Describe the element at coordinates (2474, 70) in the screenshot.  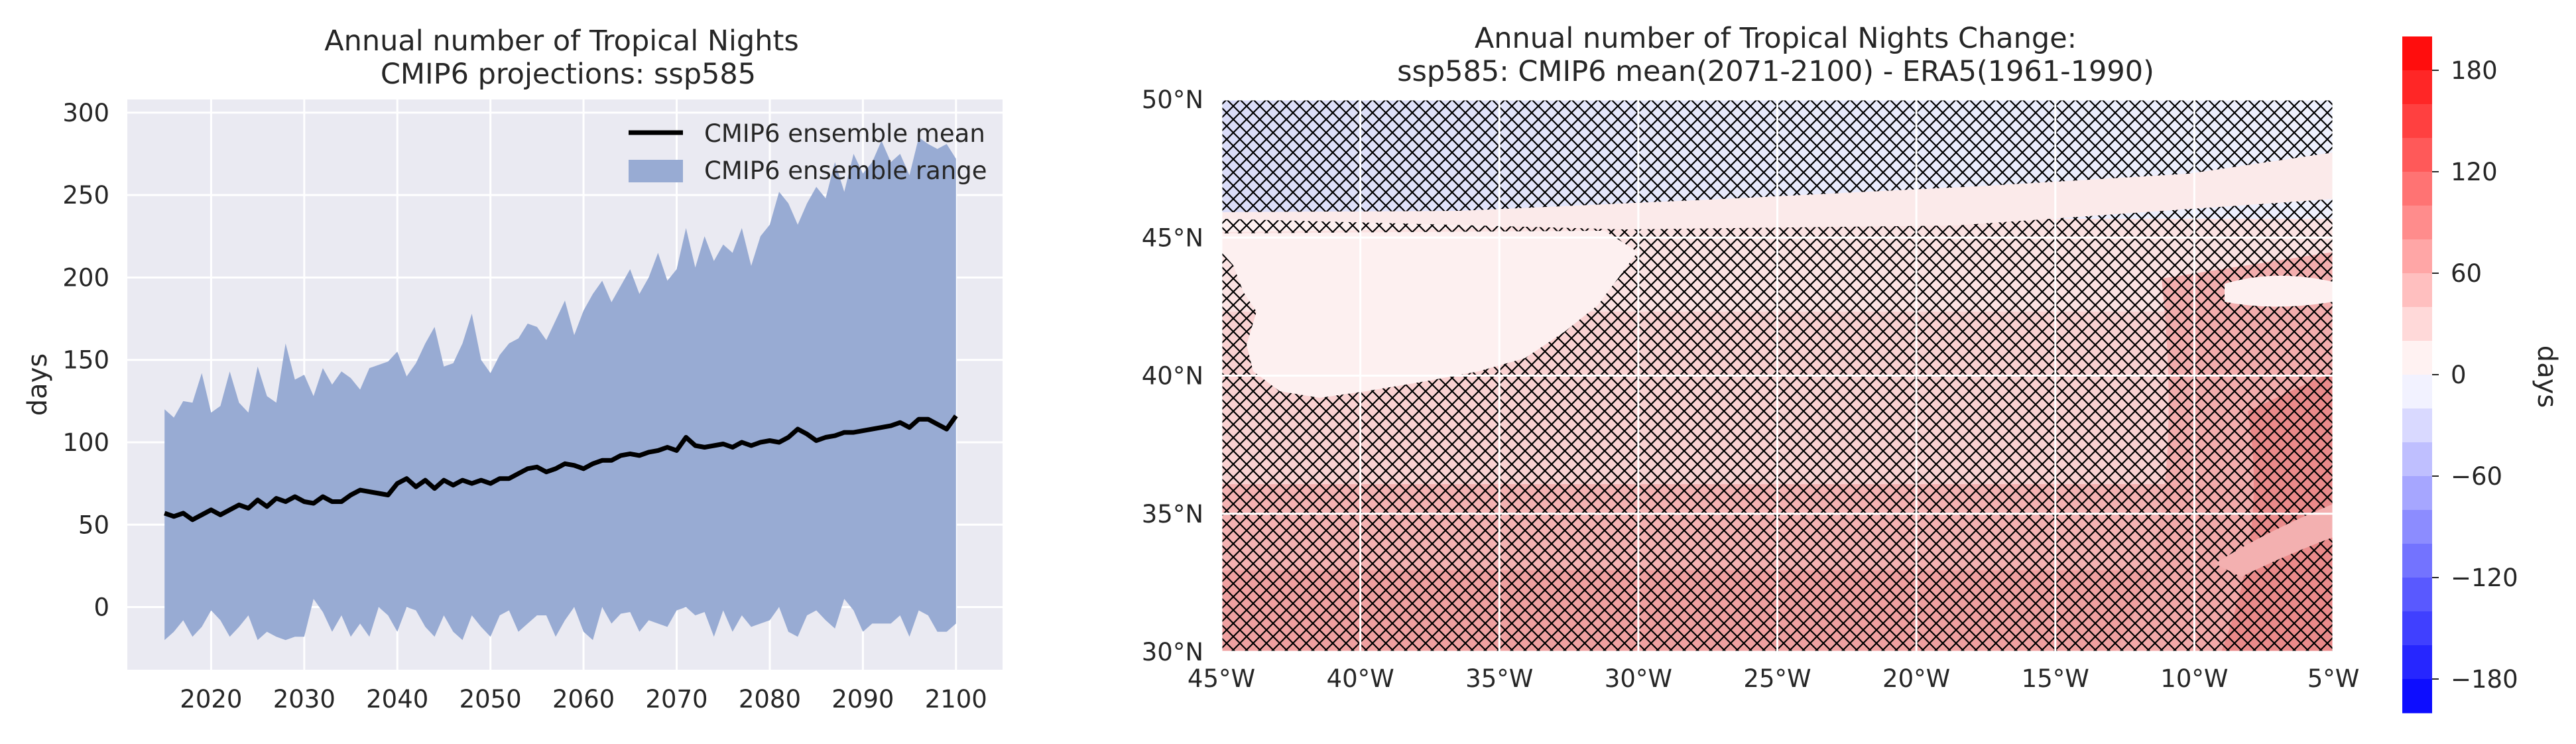
I see `colorbar-tick-label: 180` at that location.